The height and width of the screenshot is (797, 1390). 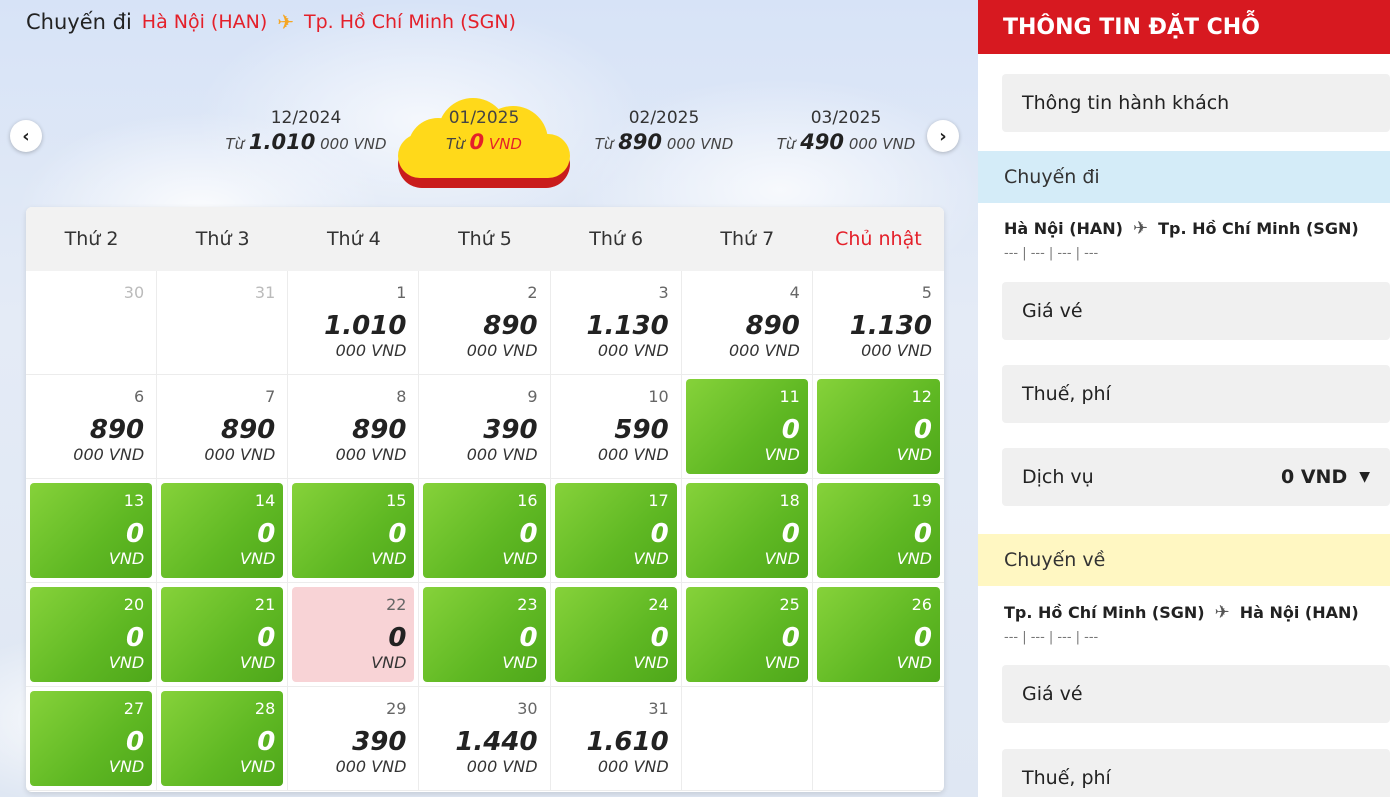 I want to click on weekday-wed: Thứ 4, so click(x=353, y=239).